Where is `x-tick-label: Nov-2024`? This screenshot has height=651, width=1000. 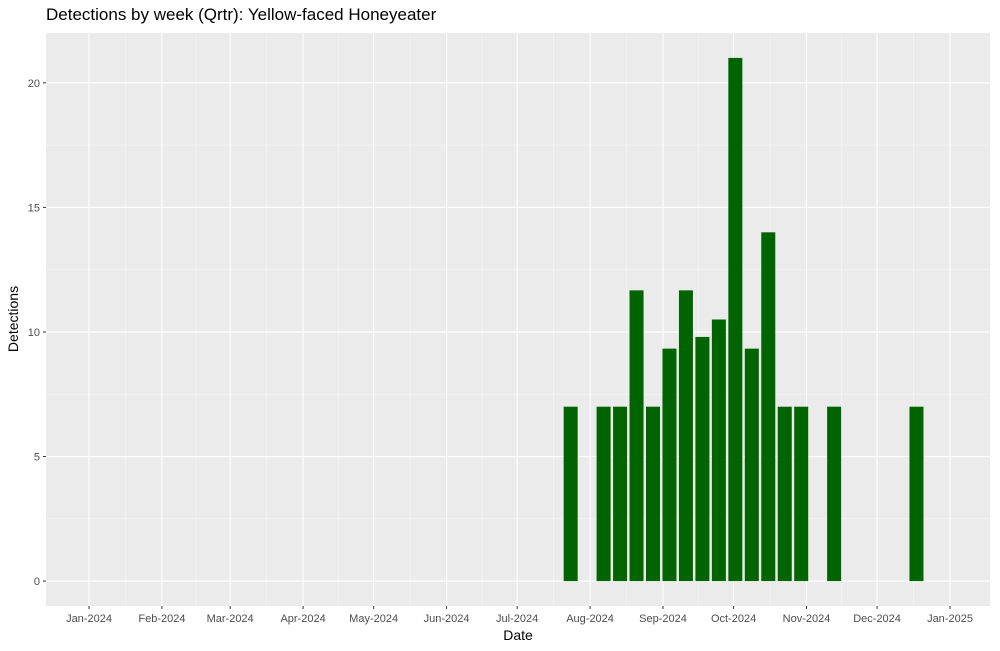
x-tick-label: Nov-2024 is located at coordinates (807, 619).